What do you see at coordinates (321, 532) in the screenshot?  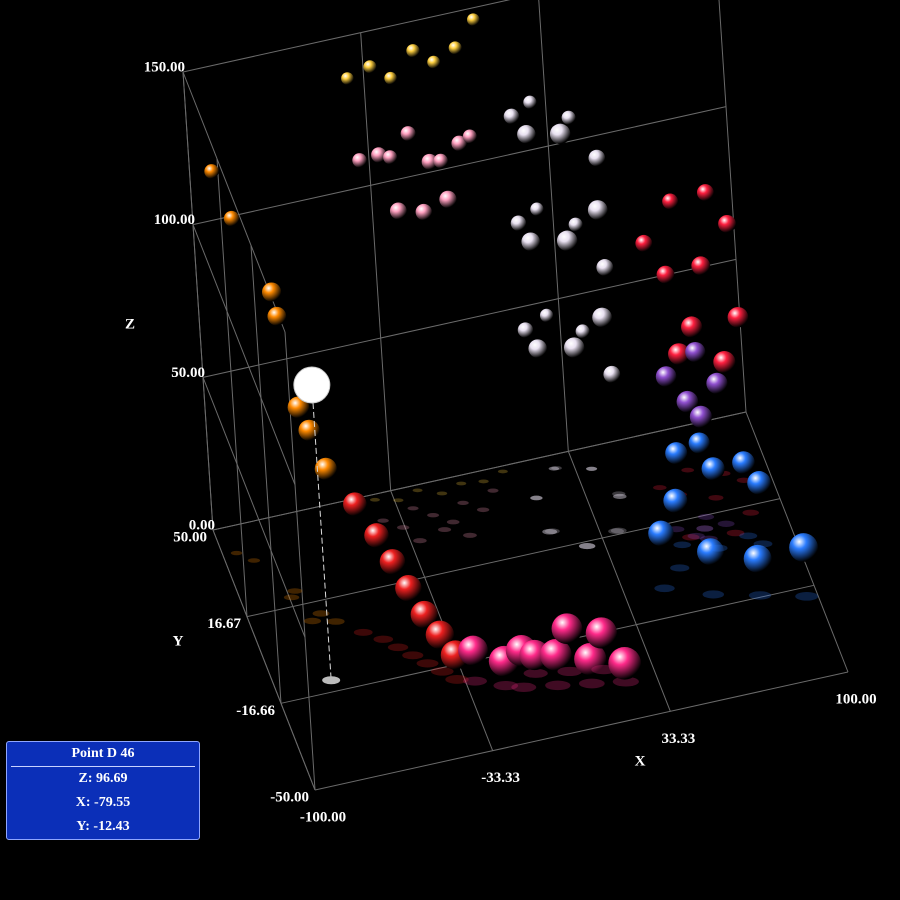 I see `drop-line` at bounding box center [321, 532].